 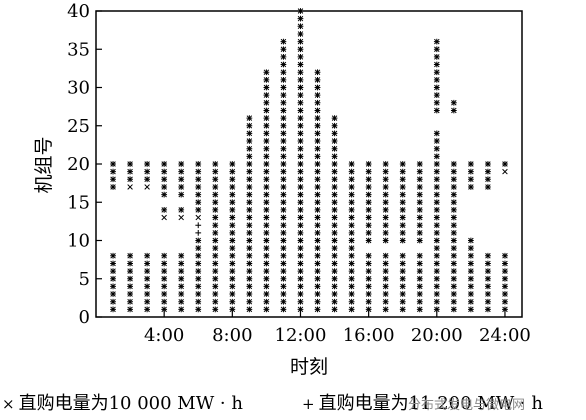 I want to click on legend-item-series-1: × 直购电量为10 000 MW · h, so click(x=122, y=402).